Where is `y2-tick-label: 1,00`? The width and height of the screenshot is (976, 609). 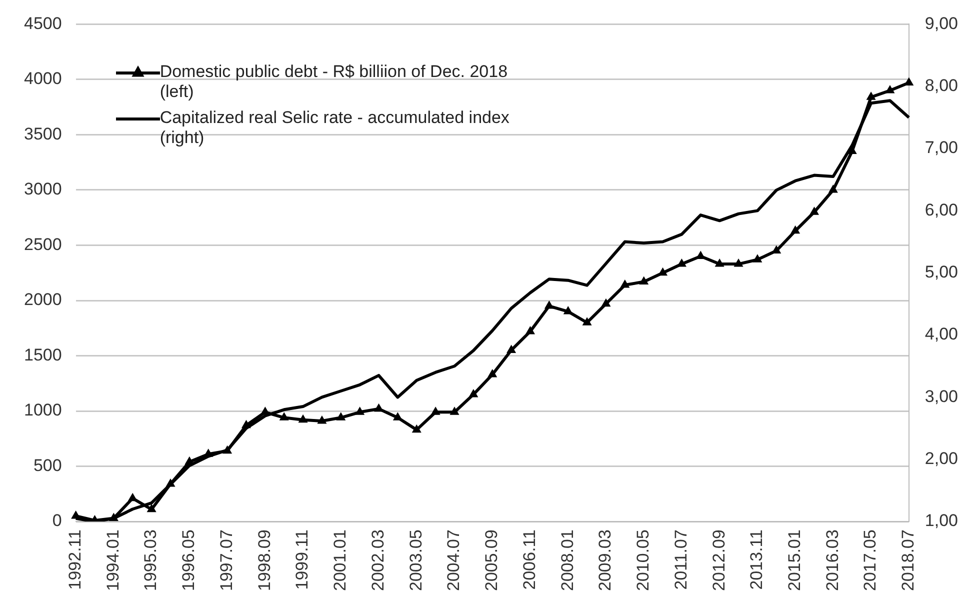
y2-tick-label: 1,00 is located at coordinates (941, 520).